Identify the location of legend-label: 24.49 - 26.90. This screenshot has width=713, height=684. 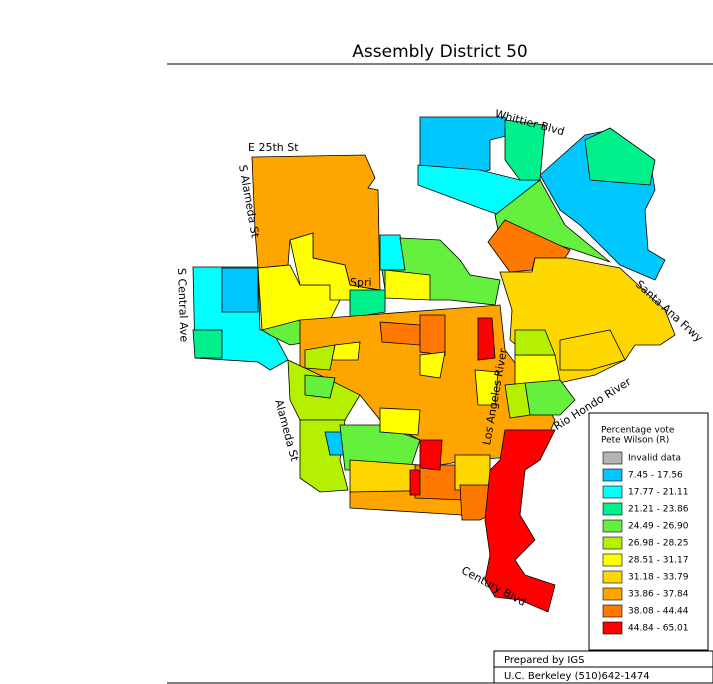
(658, 527).